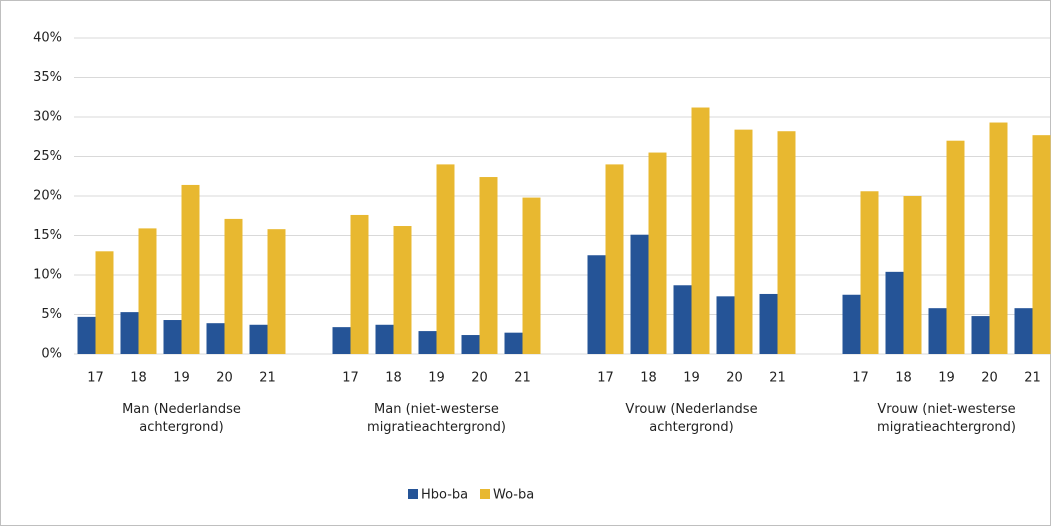  What do you see at coordinates (691, 418) in the screenshot?
I see `group-label: Vrouw (Nederlandse achtergrond)` at bounding box center [691, 418].